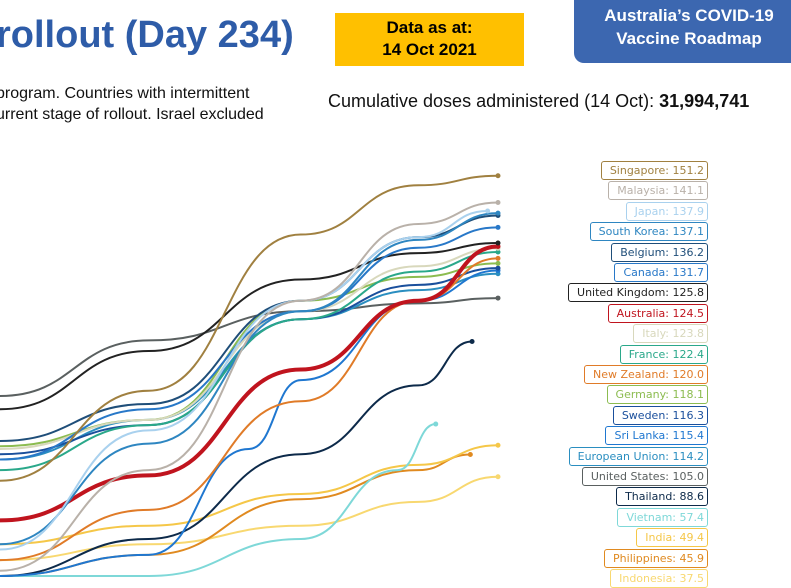 The width and height of the screenshot is (791, 588). What do you see at coordinates (657, 313) in the screenshot?
I see `series-label: Australia: 124.5` at bounding box center [657, 313].